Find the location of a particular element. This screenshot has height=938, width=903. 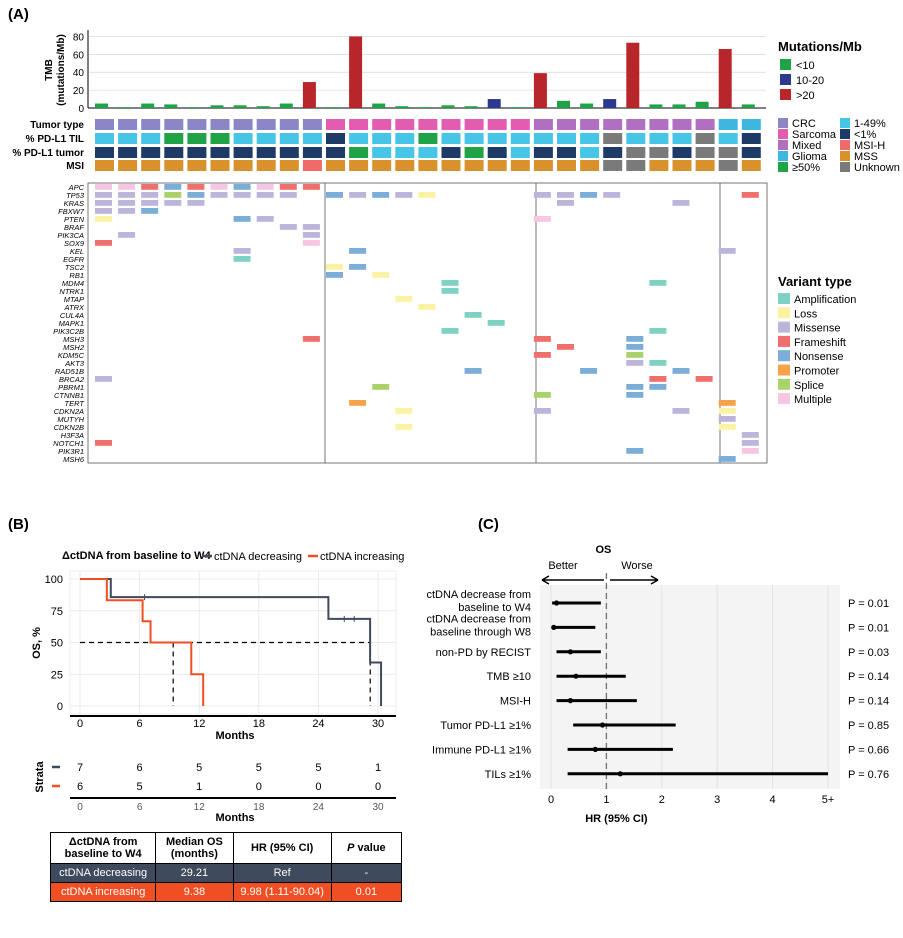

legend-label: MSS is located at coordinates (866, 157).